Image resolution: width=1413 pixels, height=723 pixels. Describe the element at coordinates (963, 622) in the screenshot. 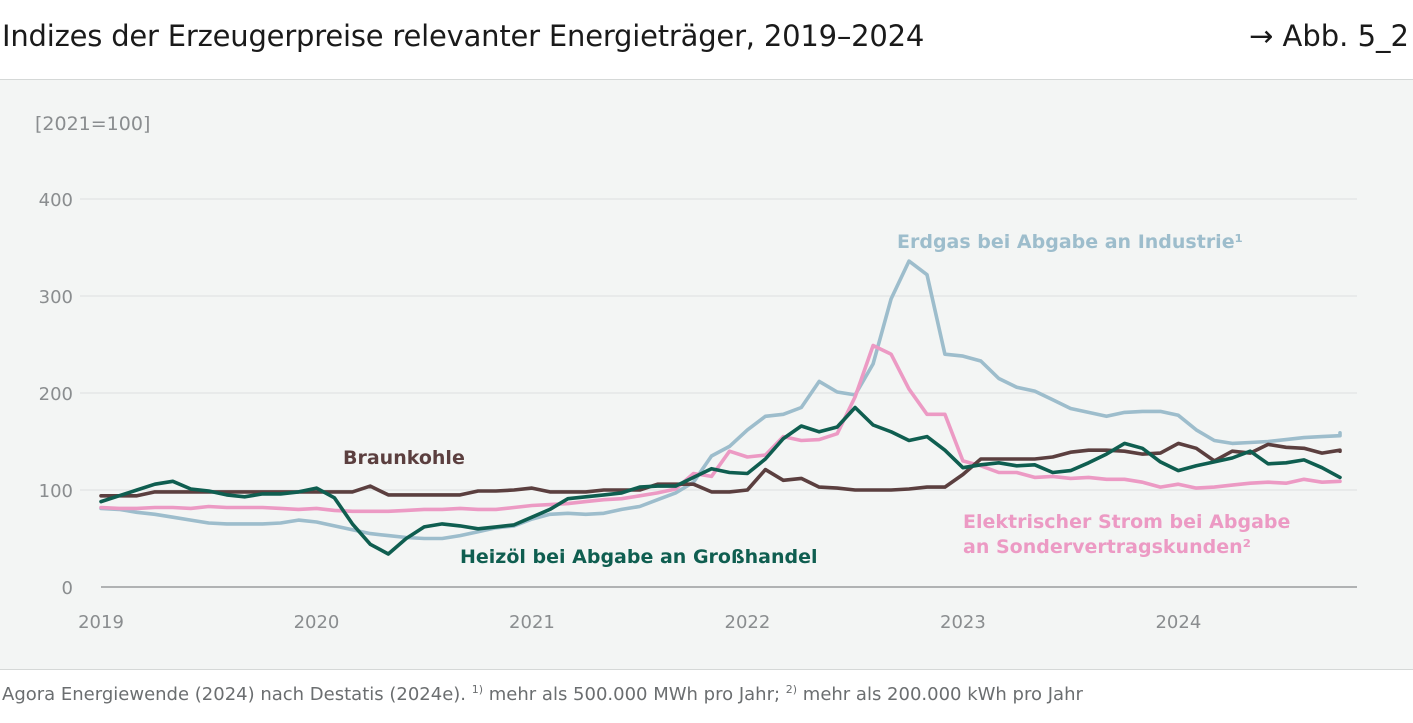

I see `x-tick-label: 2023` at that location.